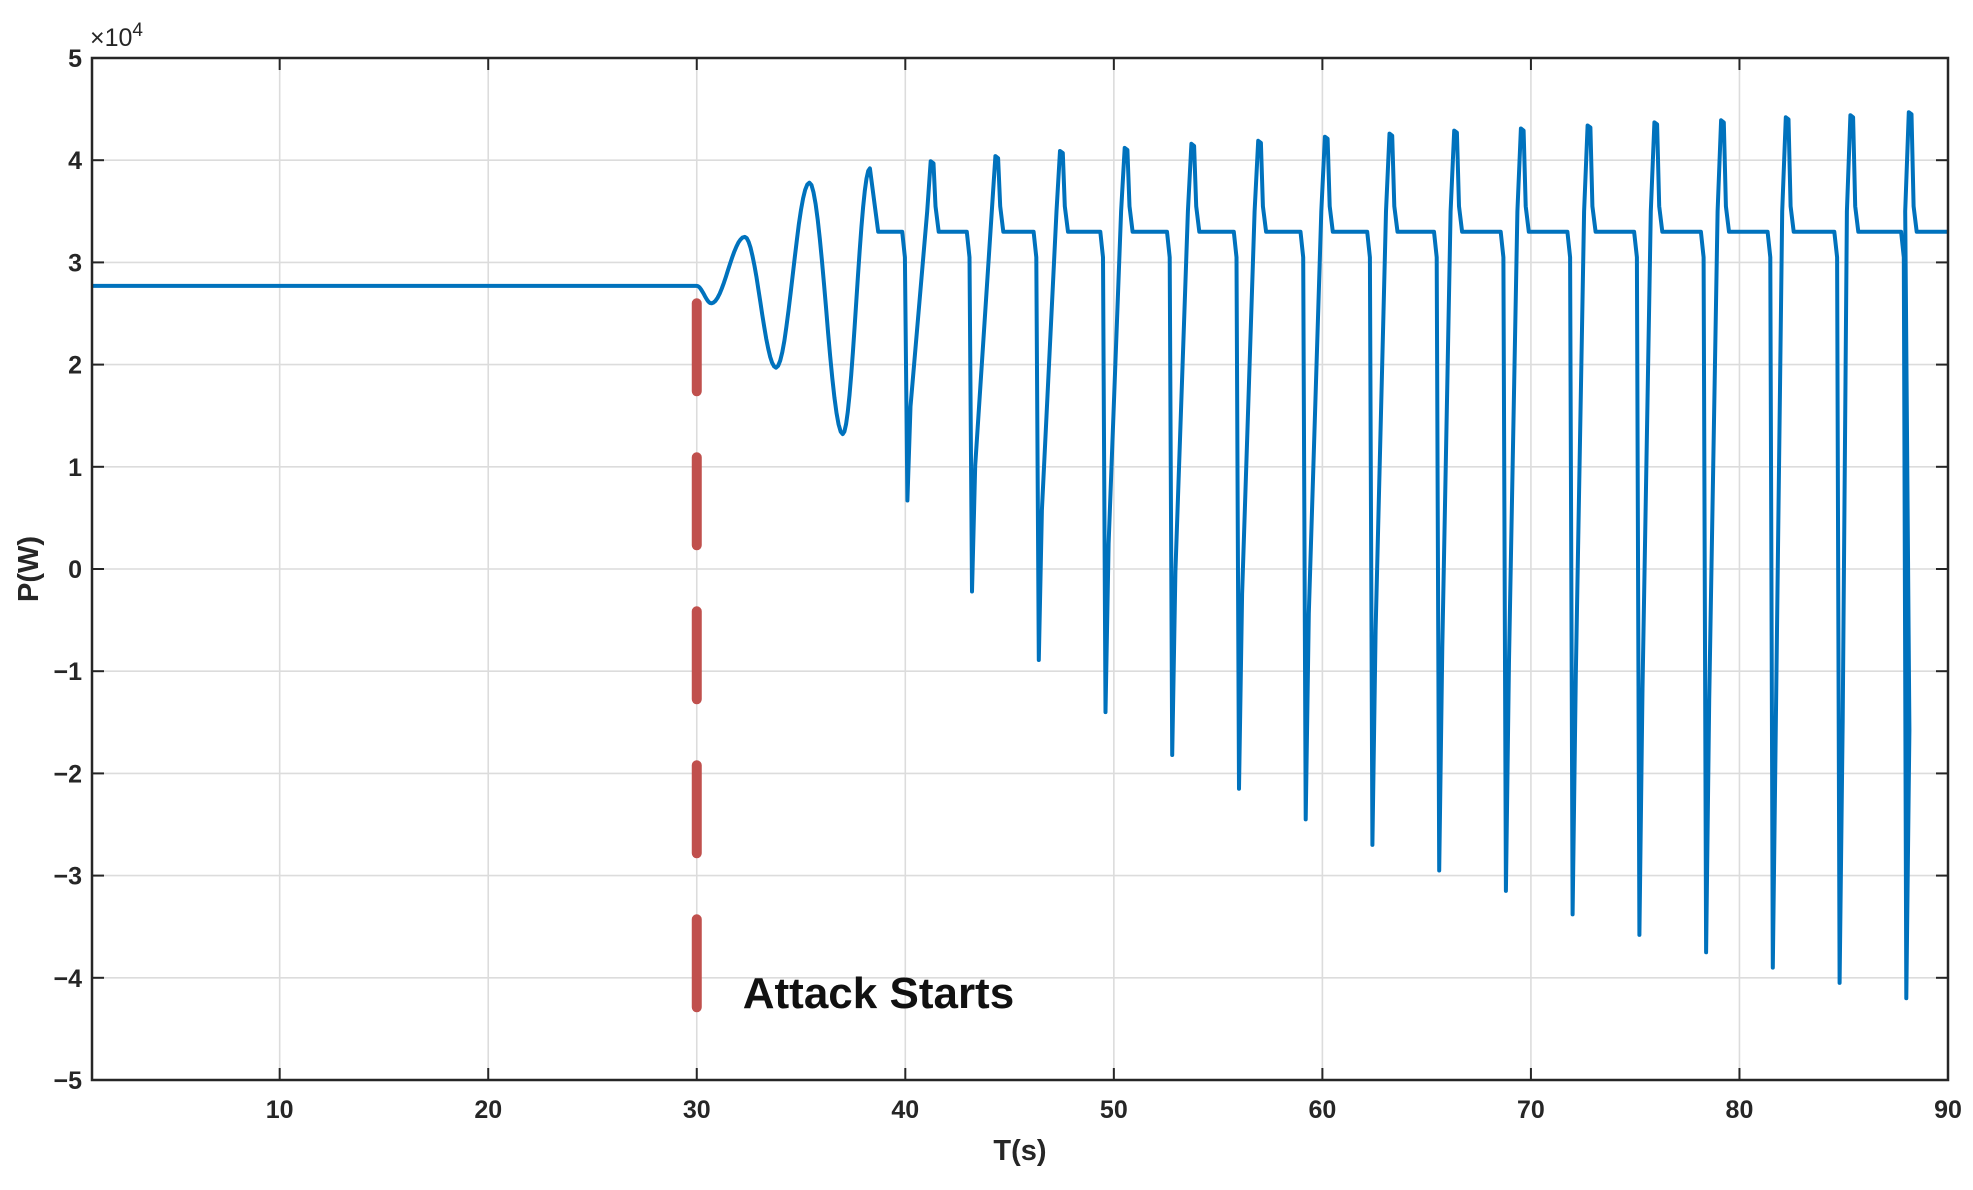 This screenshot has width=1973, height=1190. I want to click on y-tick-label: 5, so click(75, 59).